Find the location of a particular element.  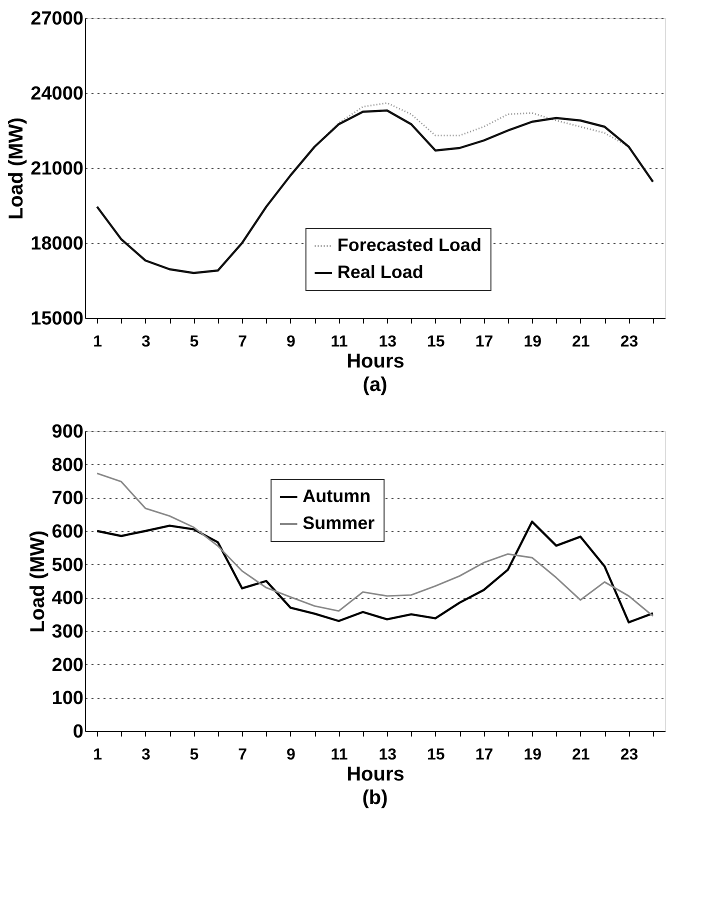

y-tick-label: 900 is located at coordinates (68, 432).